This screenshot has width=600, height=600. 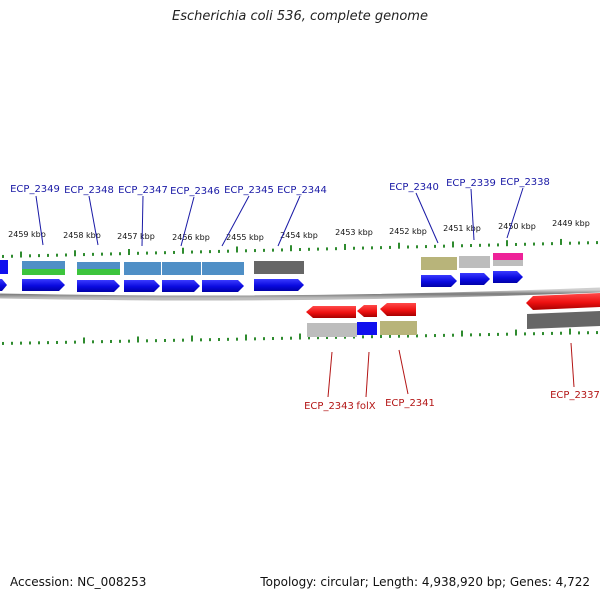 I want to click on gene-label: ECP_2339, so click(x=471, y=183).